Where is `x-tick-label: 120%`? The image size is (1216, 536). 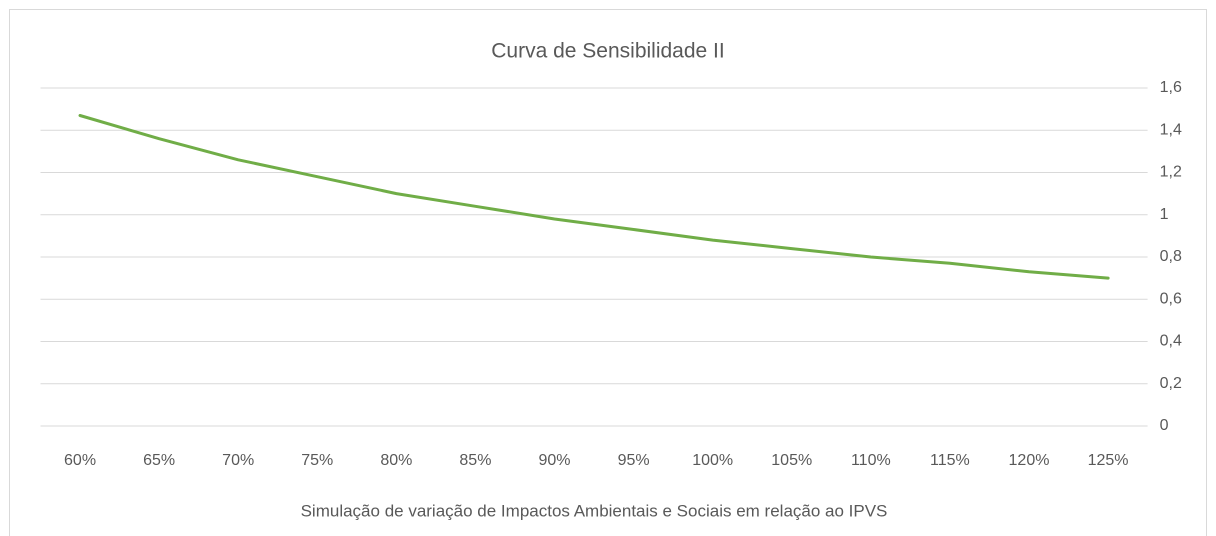 x-tick-label: 120% is located at coordinates (1029, 460).